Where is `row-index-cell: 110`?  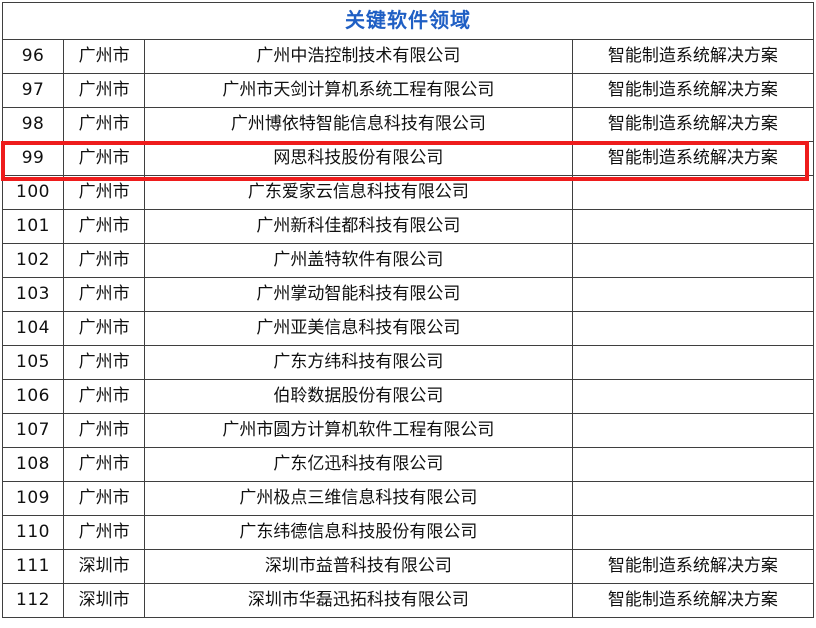
row-index-cell: 110 is located at coordinates (33, 532).